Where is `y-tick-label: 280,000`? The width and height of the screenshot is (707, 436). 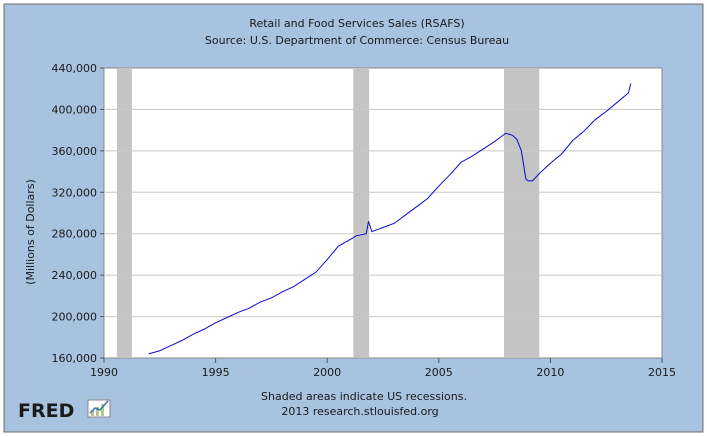 y-tick-label: 280,000 is located at coordinates (75, 234).